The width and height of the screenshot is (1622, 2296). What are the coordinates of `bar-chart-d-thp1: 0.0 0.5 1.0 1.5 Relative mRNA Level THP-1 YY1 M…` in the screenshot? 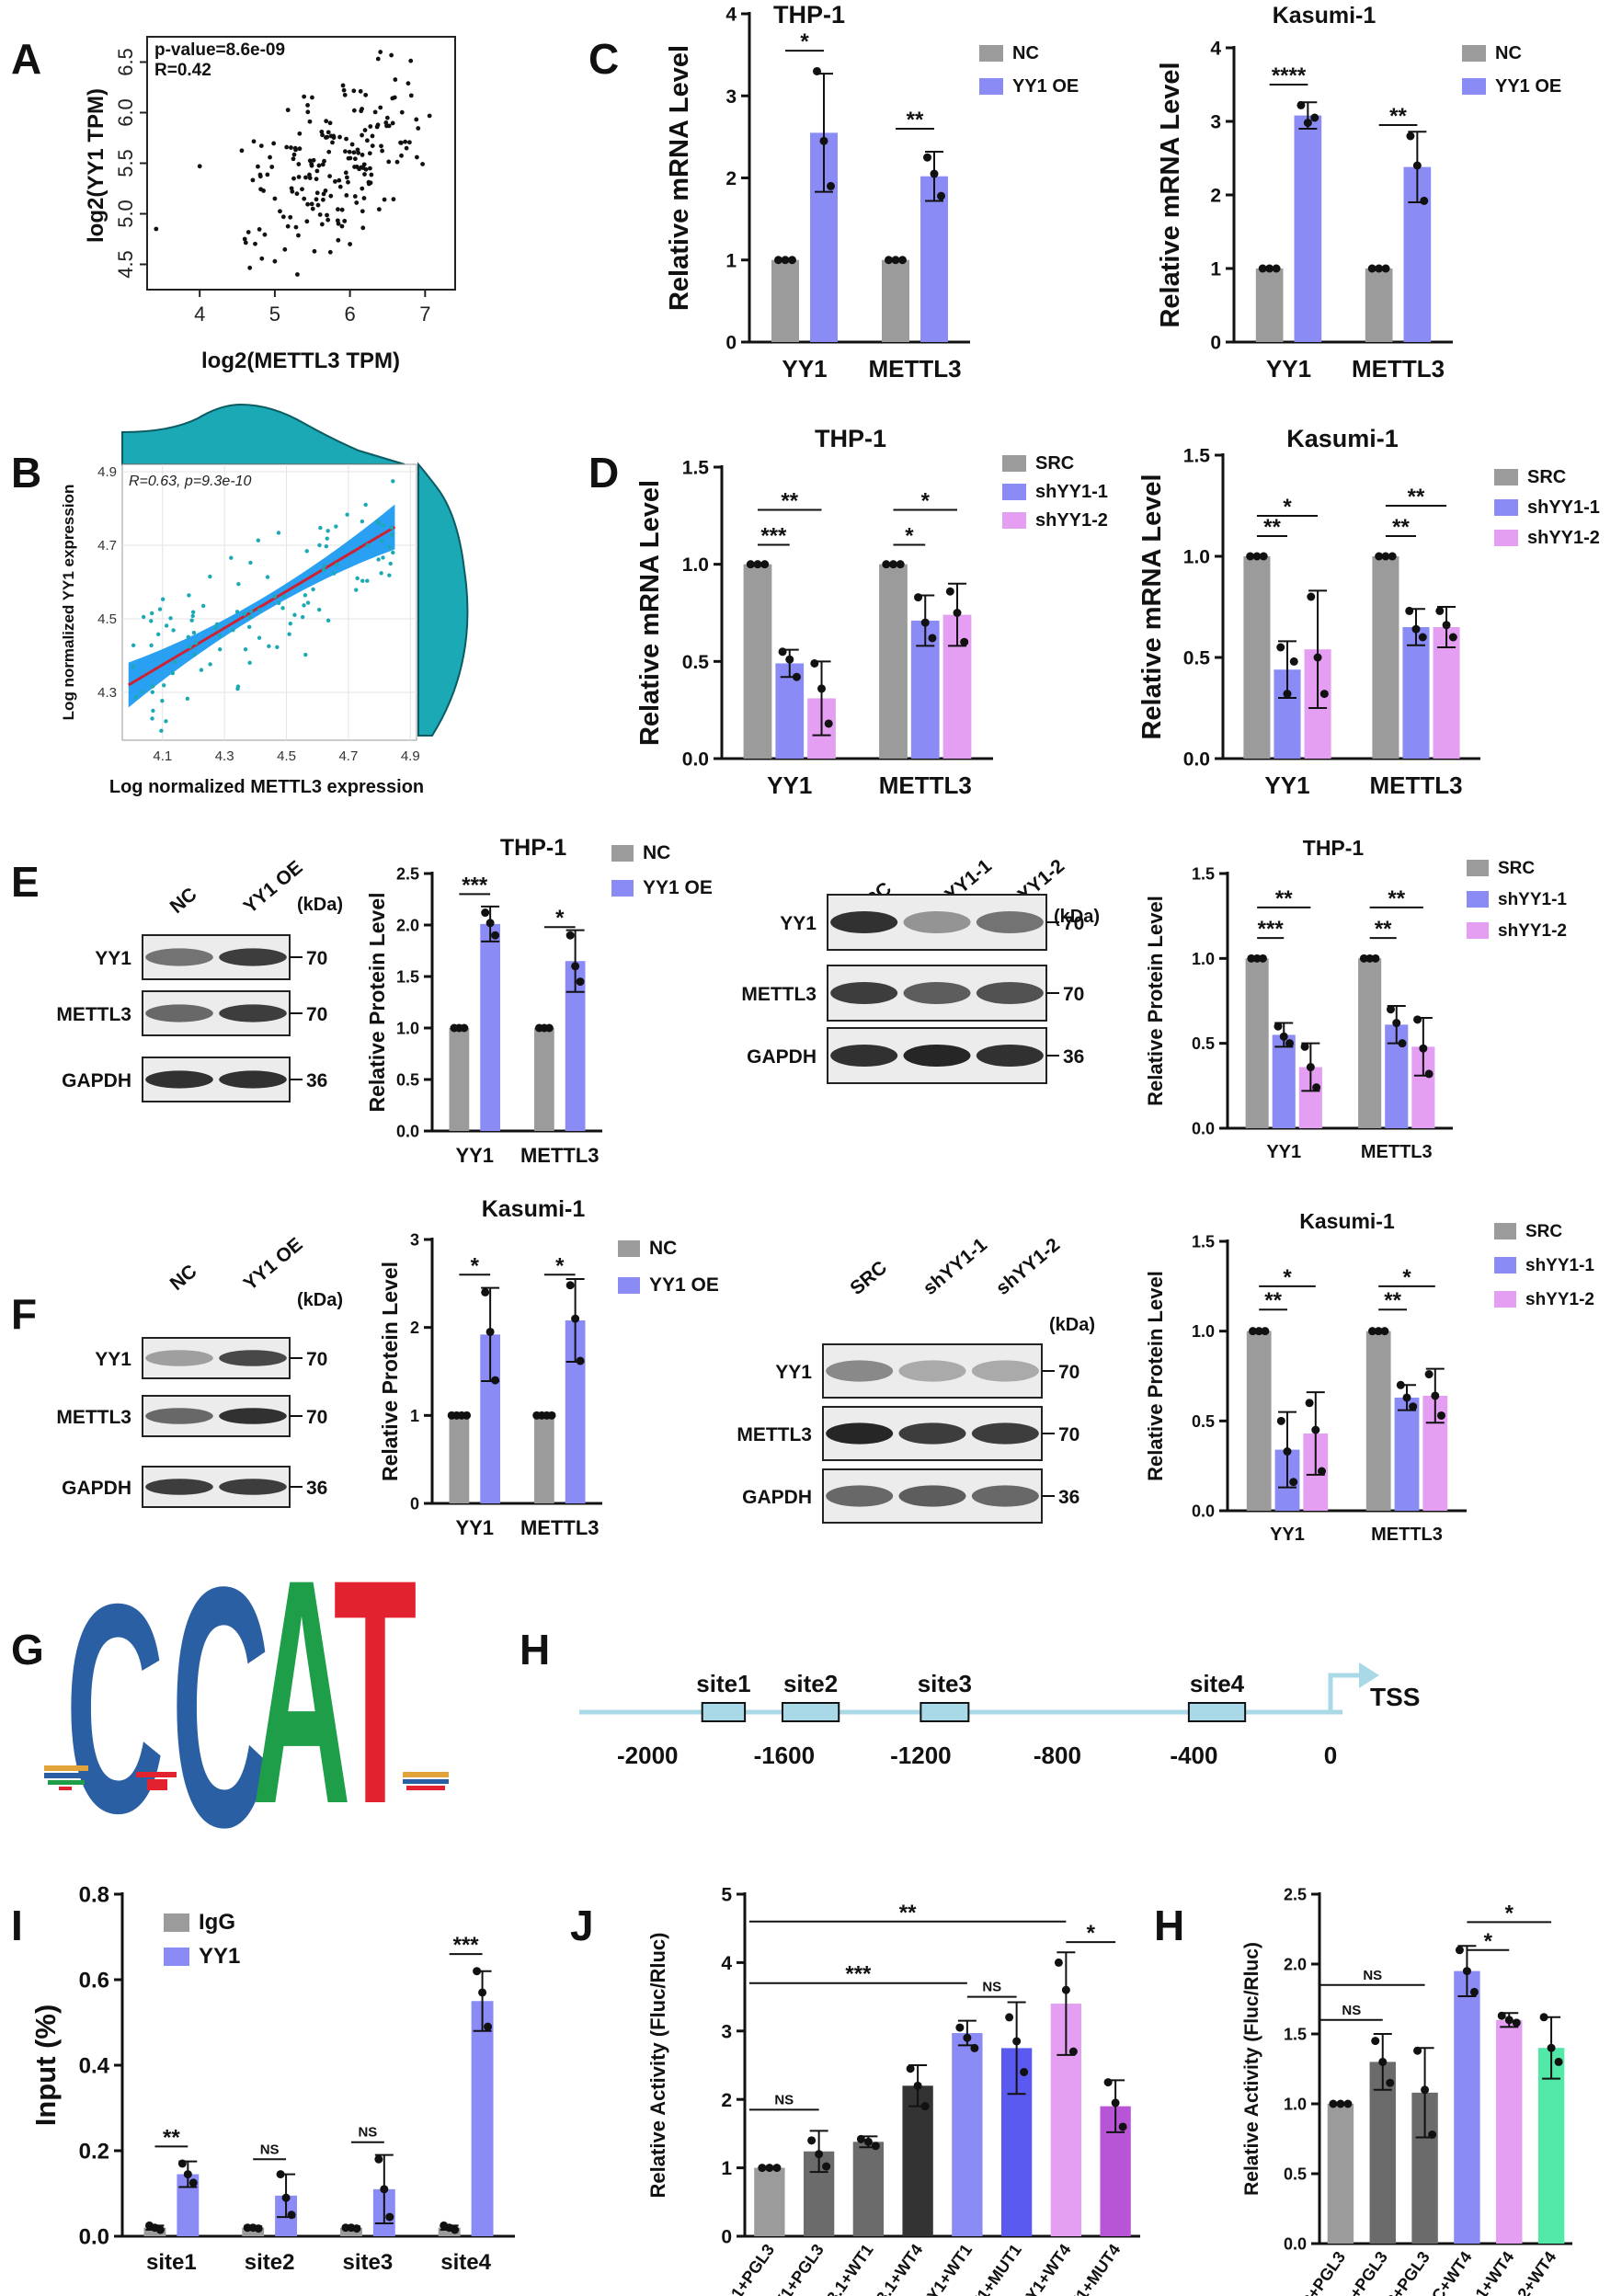 It's located at (871, 612).